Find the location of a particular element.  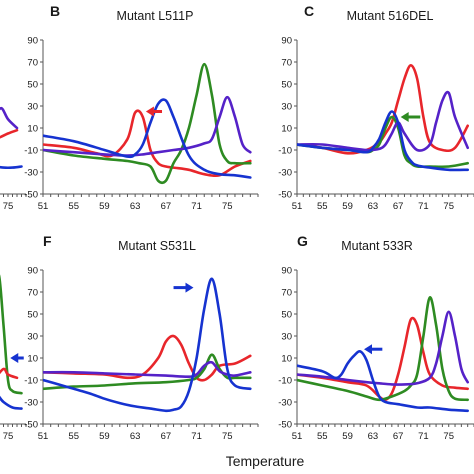

panel-title: Mutant 533R is located at coordinates (377, 246).